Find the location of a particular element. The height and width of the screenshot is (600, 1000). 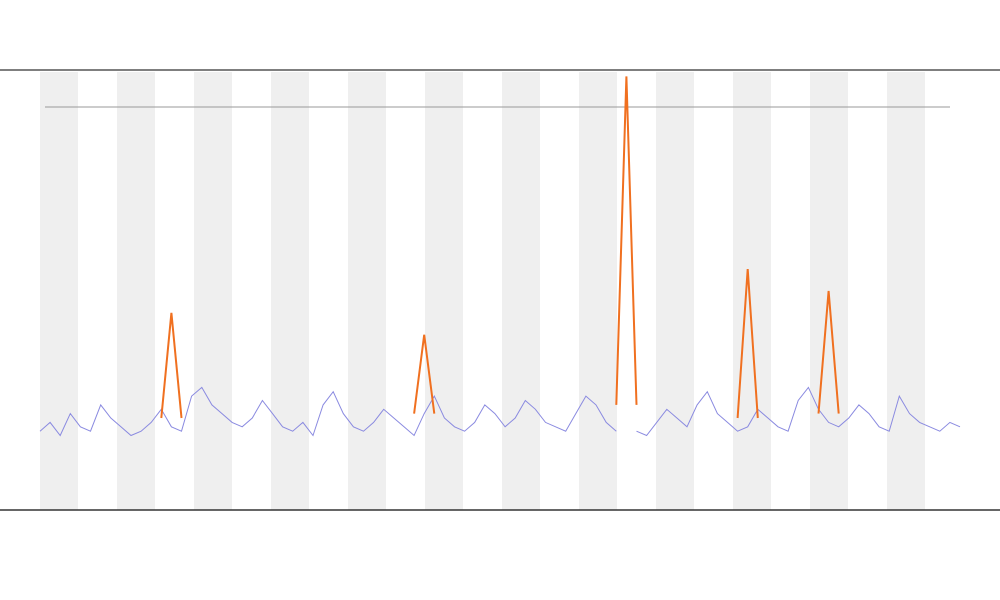

data-line is located at coordinates (500, 411).